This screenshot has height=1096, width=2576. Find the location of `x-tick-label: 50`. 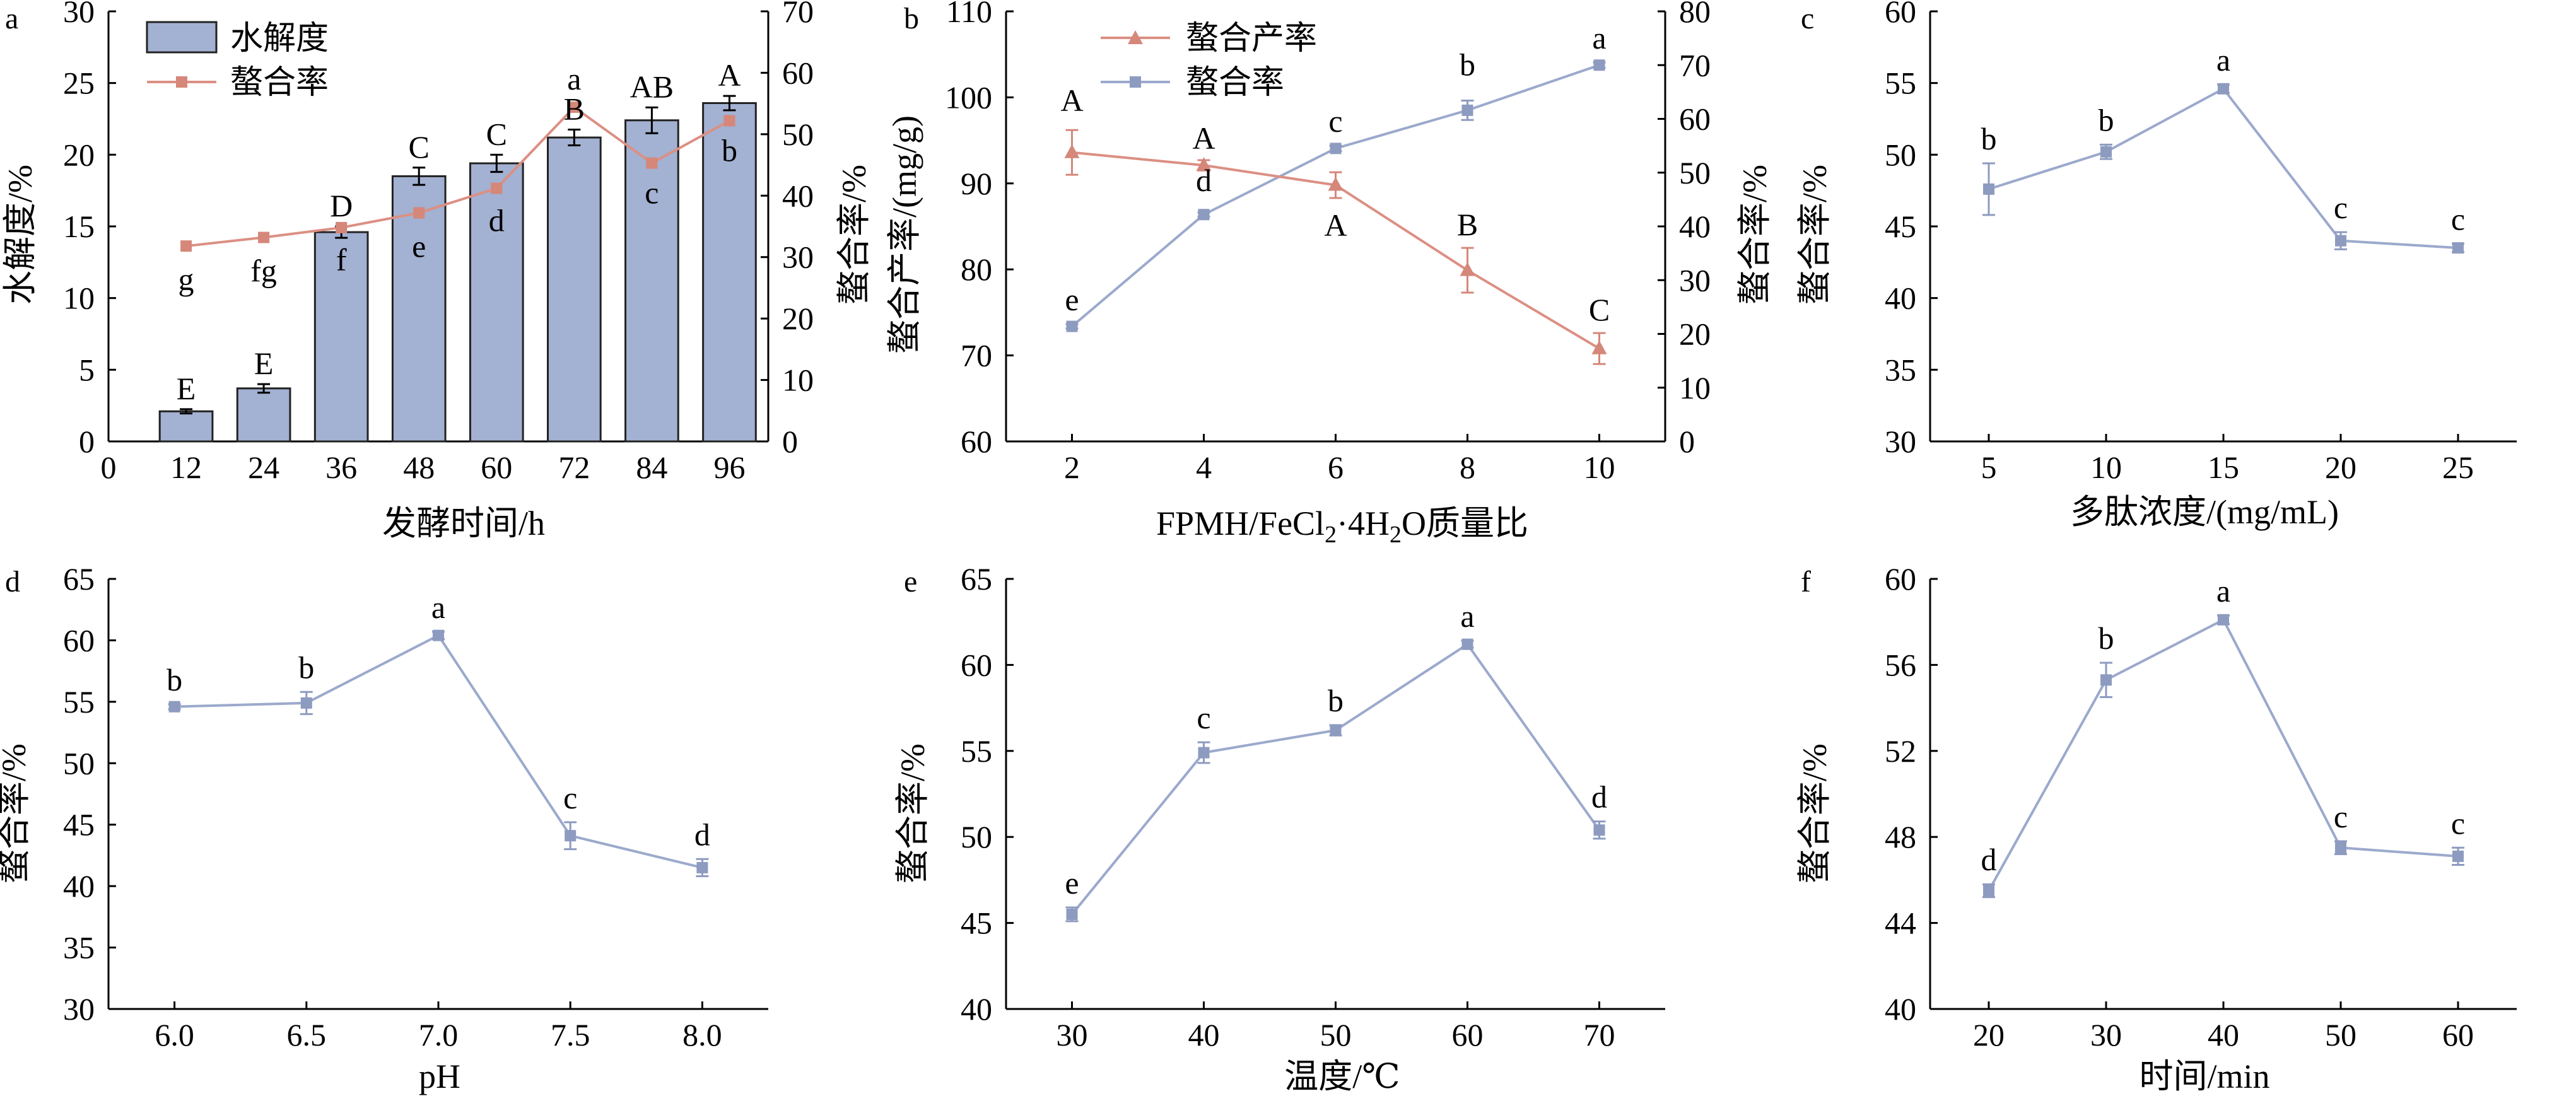

x-tick-label: 50 is located at coordinates (1336, 1034).